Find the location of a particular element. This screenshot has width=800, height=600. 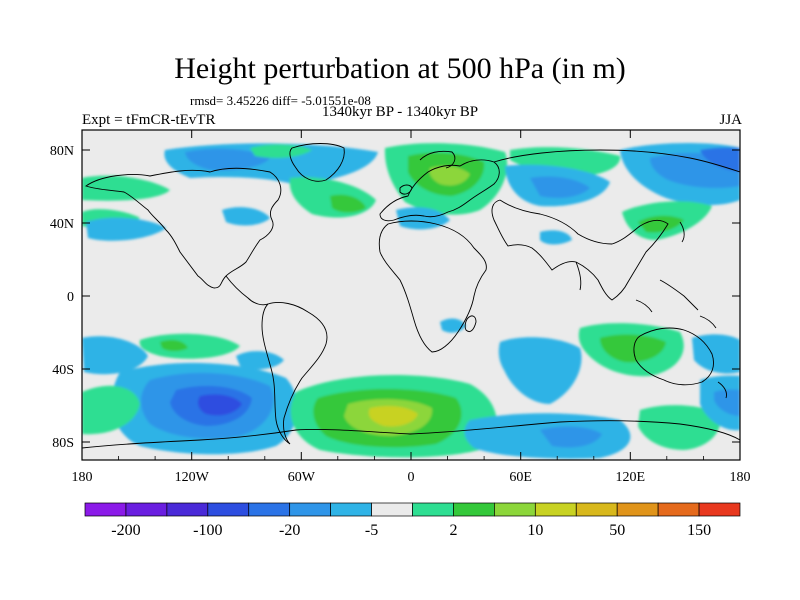

lon-minor-ticks is located at coordinates (411, 458).